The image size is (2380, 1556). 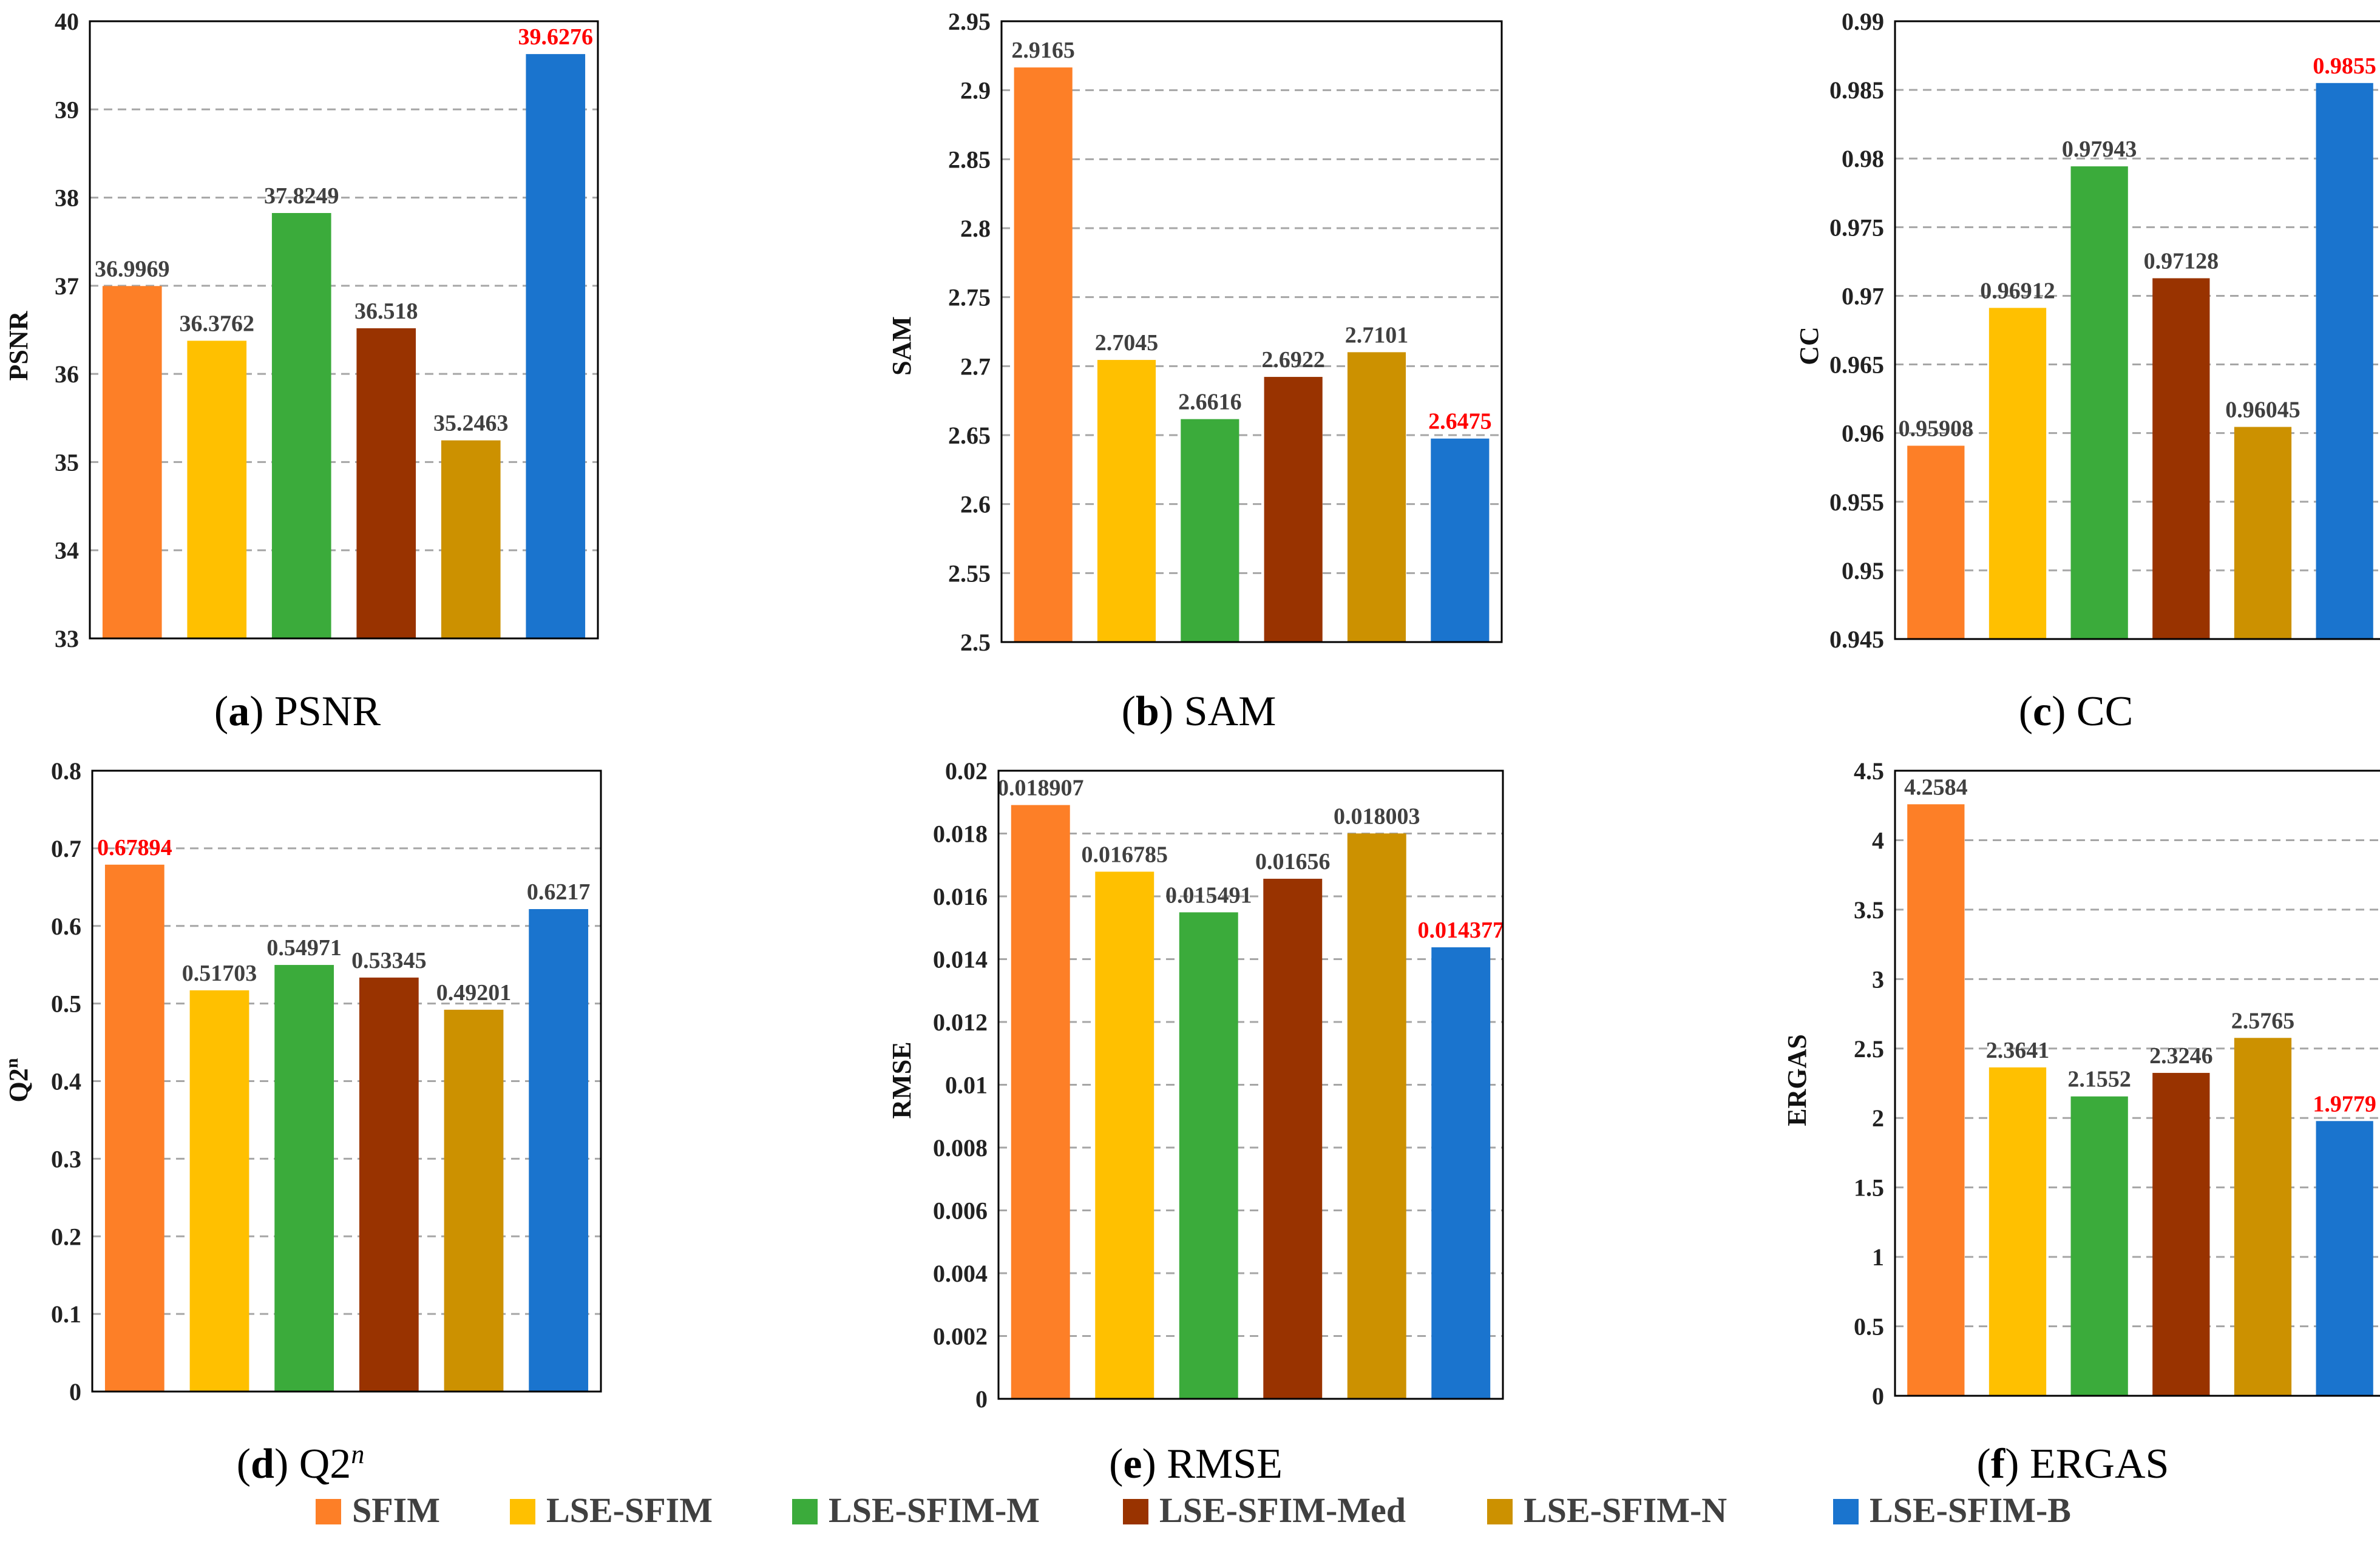 What do you see at coordinates (2344, 1104) in the screenshot?
I see `data-label: 1.9779` at bounding box center [2344, 1104].